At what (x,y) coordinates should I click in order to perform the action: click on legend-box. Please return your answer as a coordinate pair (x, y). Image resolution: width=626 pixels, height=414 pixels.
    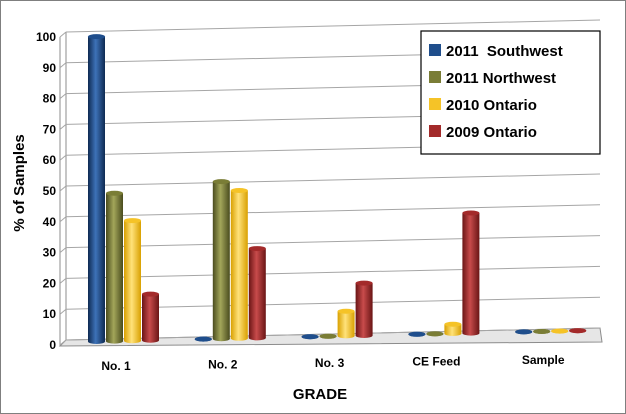
    Looking at the image, I should click on (510, 92).